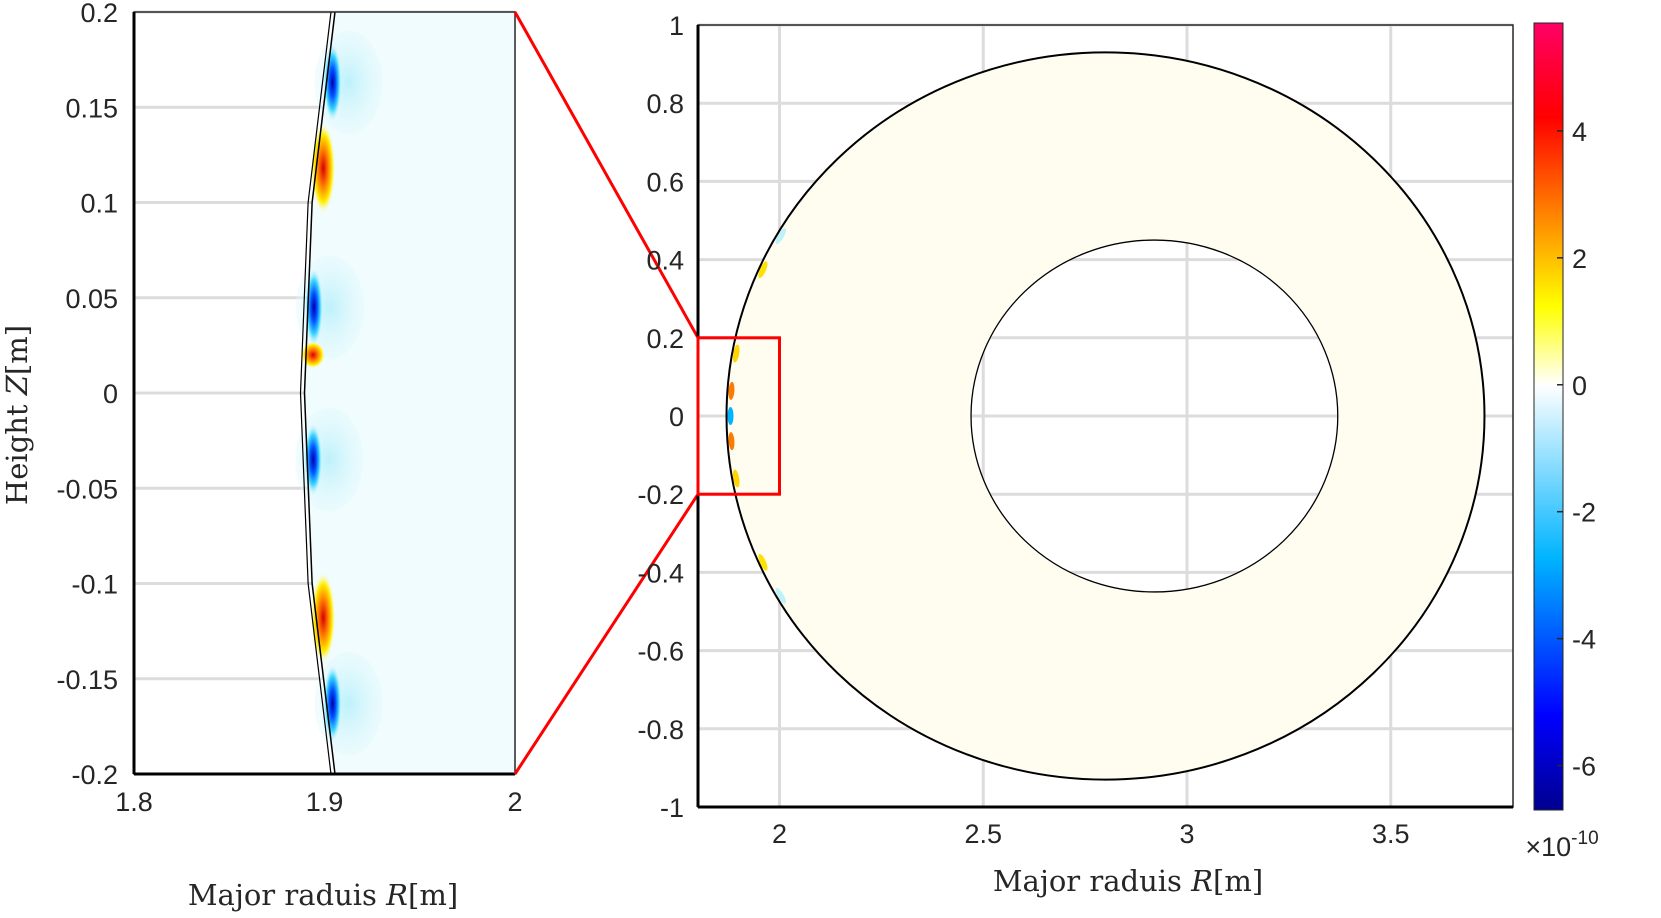 The image size is (1661, 918). What do you see at coordinates (94, 775) in the screenshot?
I see `zoom-ytick-8: -0.2` at bounding box center [94, 775].